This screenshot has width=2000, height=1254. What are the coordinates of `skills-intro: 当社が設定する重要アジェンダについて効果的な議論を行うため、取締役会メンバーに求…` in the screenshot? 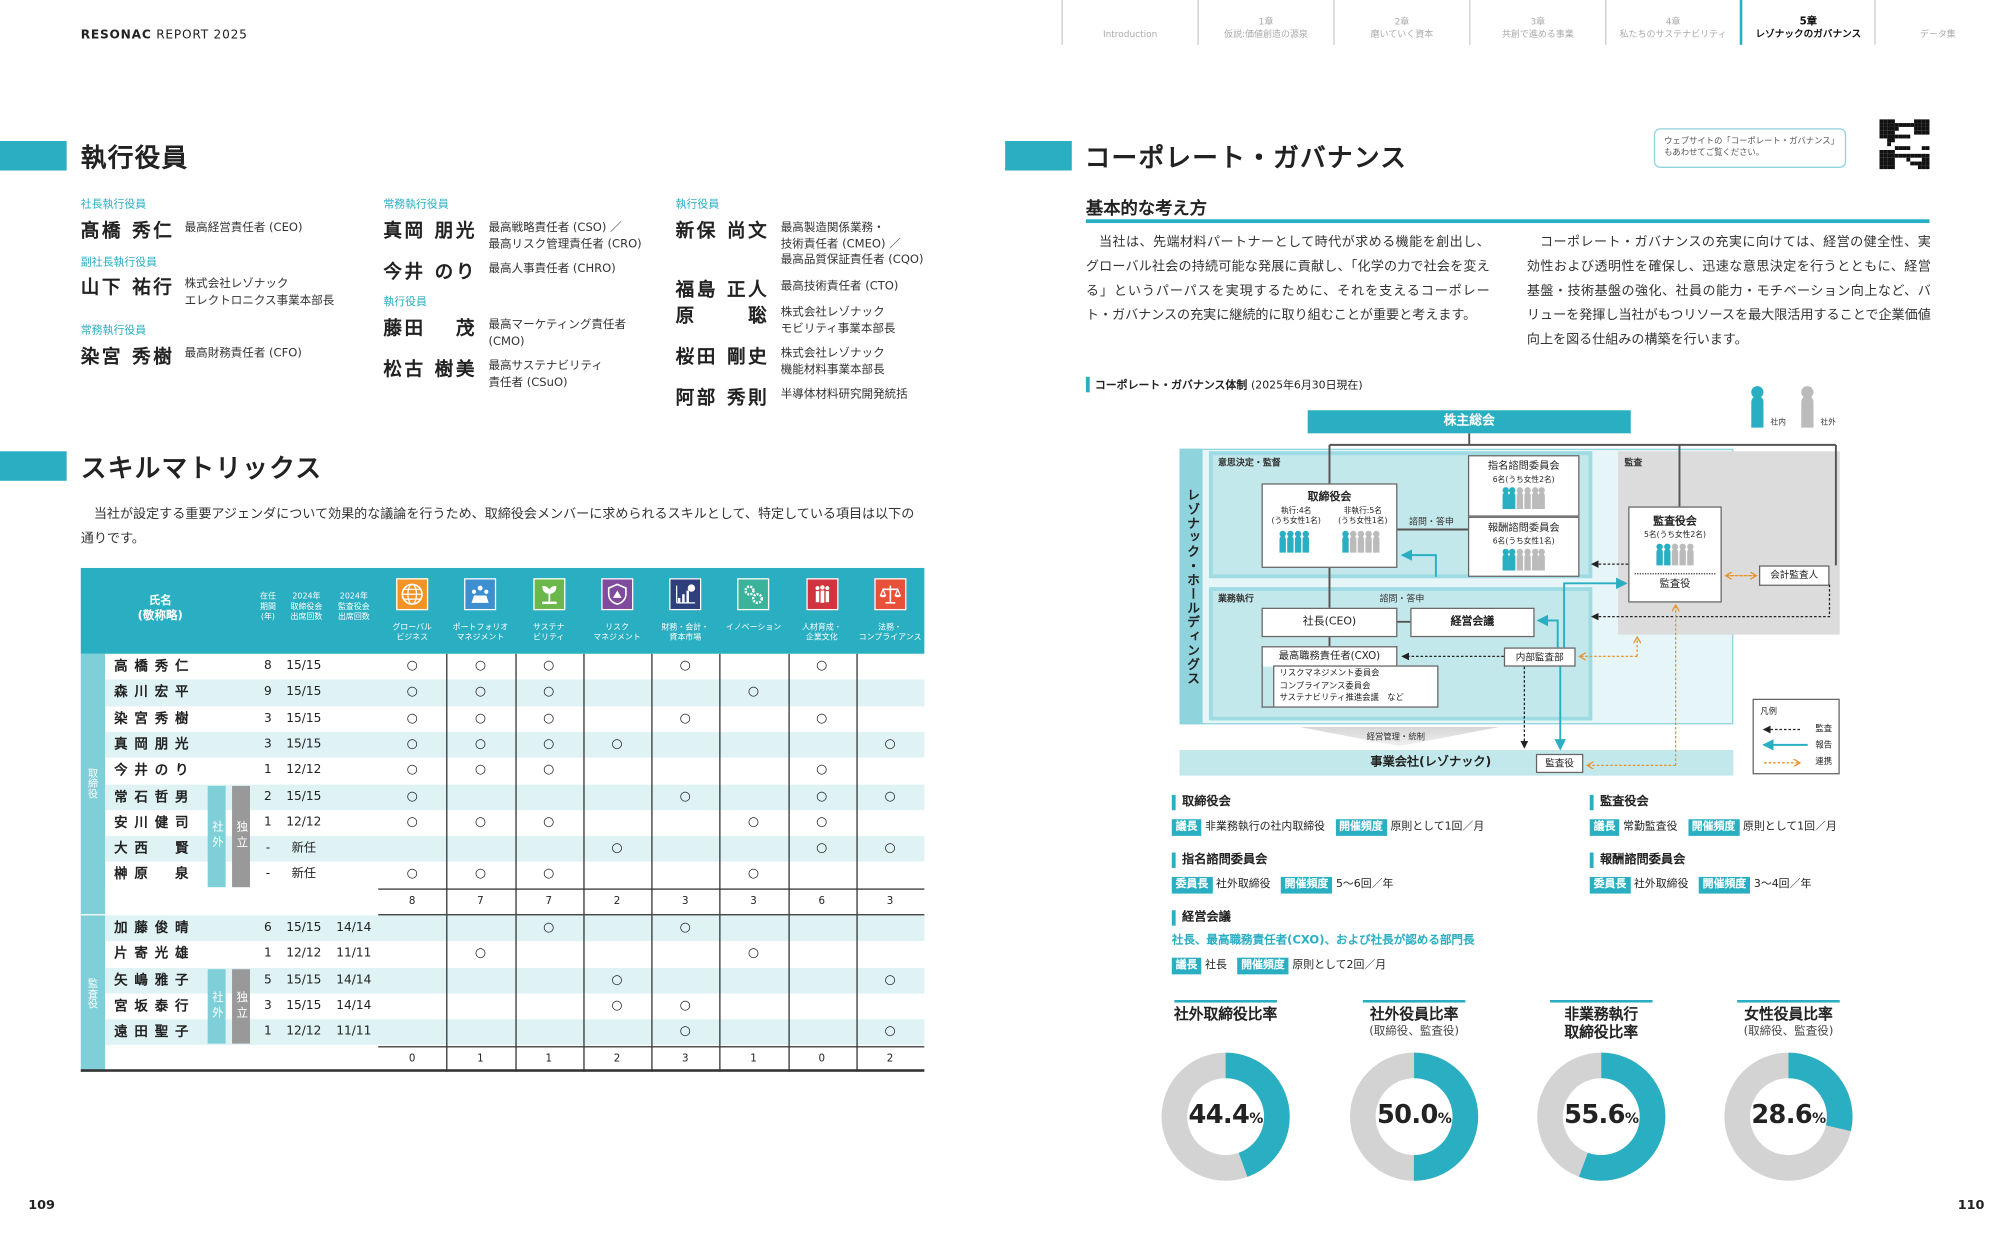 It's located at (497, 527).